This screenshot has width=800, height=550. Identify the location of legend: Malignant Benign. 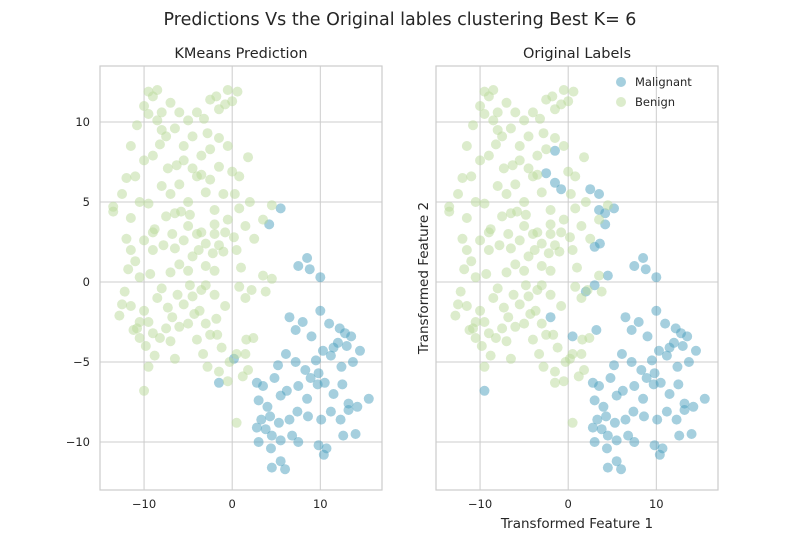
(654, 92).